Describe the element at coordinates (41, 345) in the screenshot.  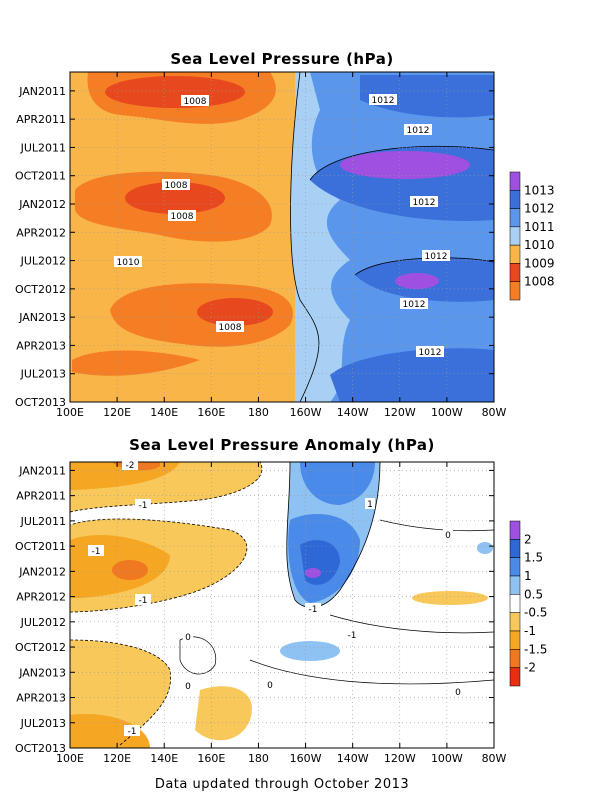
I see `slp-y-tick-label: APR2013` at that location.